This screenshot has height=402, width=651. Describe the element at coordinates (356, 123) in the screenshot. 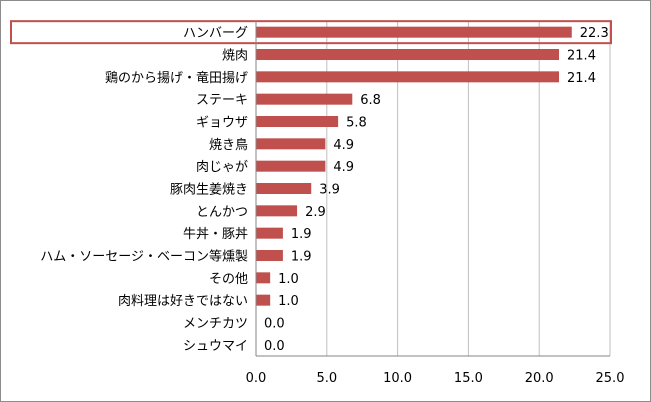

I see `data-label: 5.8` at that location.